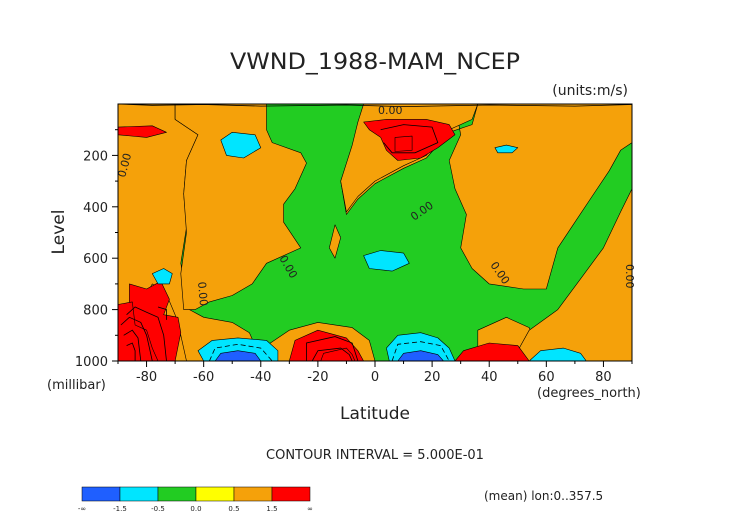  I want to click on colorbar-label: 0.5, so click(233, 509).